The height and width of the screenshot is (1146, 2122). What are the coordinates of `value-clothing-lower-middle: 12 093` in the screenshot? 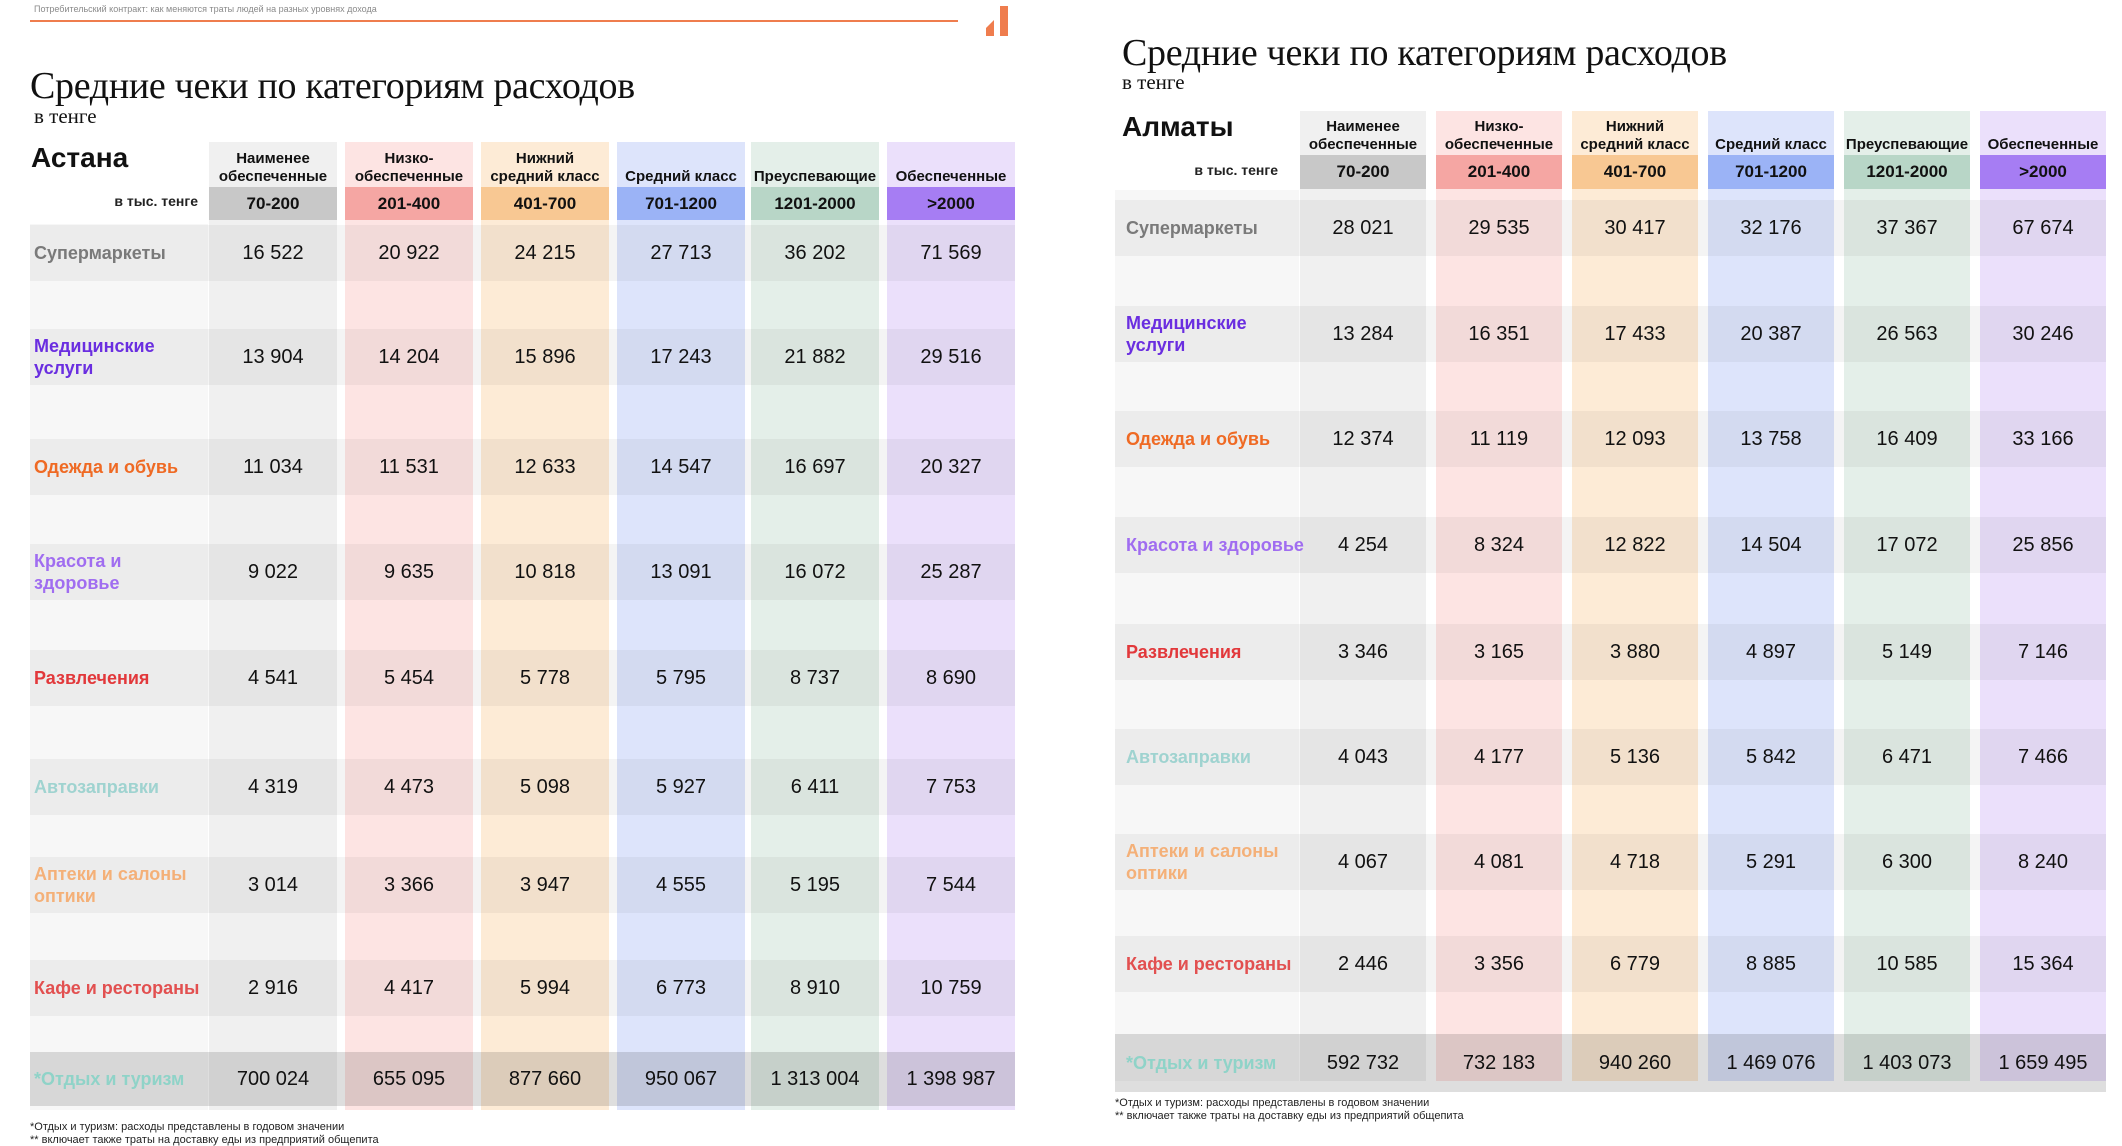 It's located at (1635, 438).